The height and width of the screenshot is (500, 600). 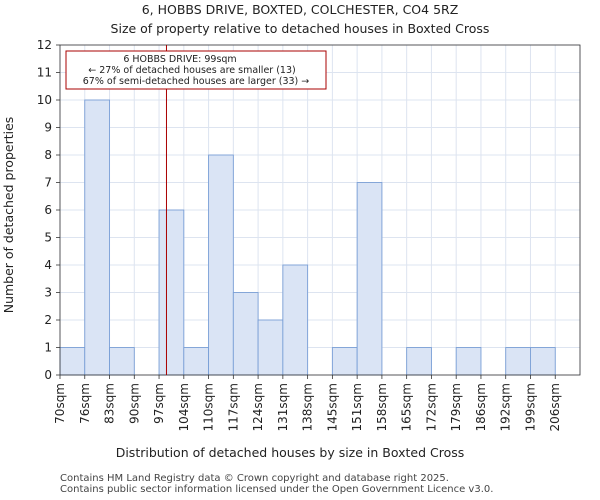 What do you see at coordinates (48, 155) in the screenshot?
I see `y-tick-label: 8` at bounding box center [48, 155].